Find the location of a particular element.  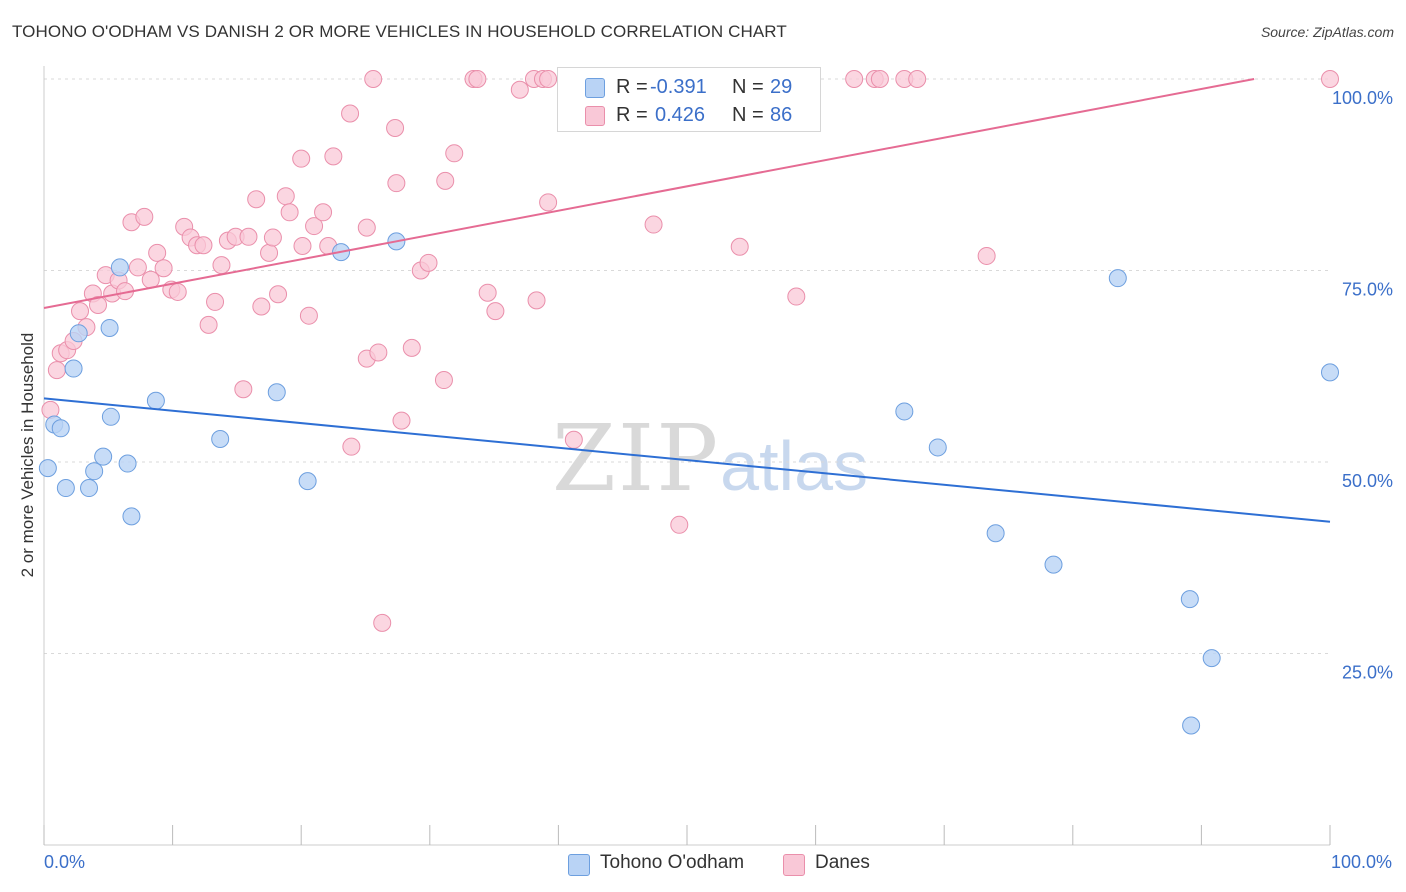

y-tick-label: 75.0% is located at coordinates (1367, 290).